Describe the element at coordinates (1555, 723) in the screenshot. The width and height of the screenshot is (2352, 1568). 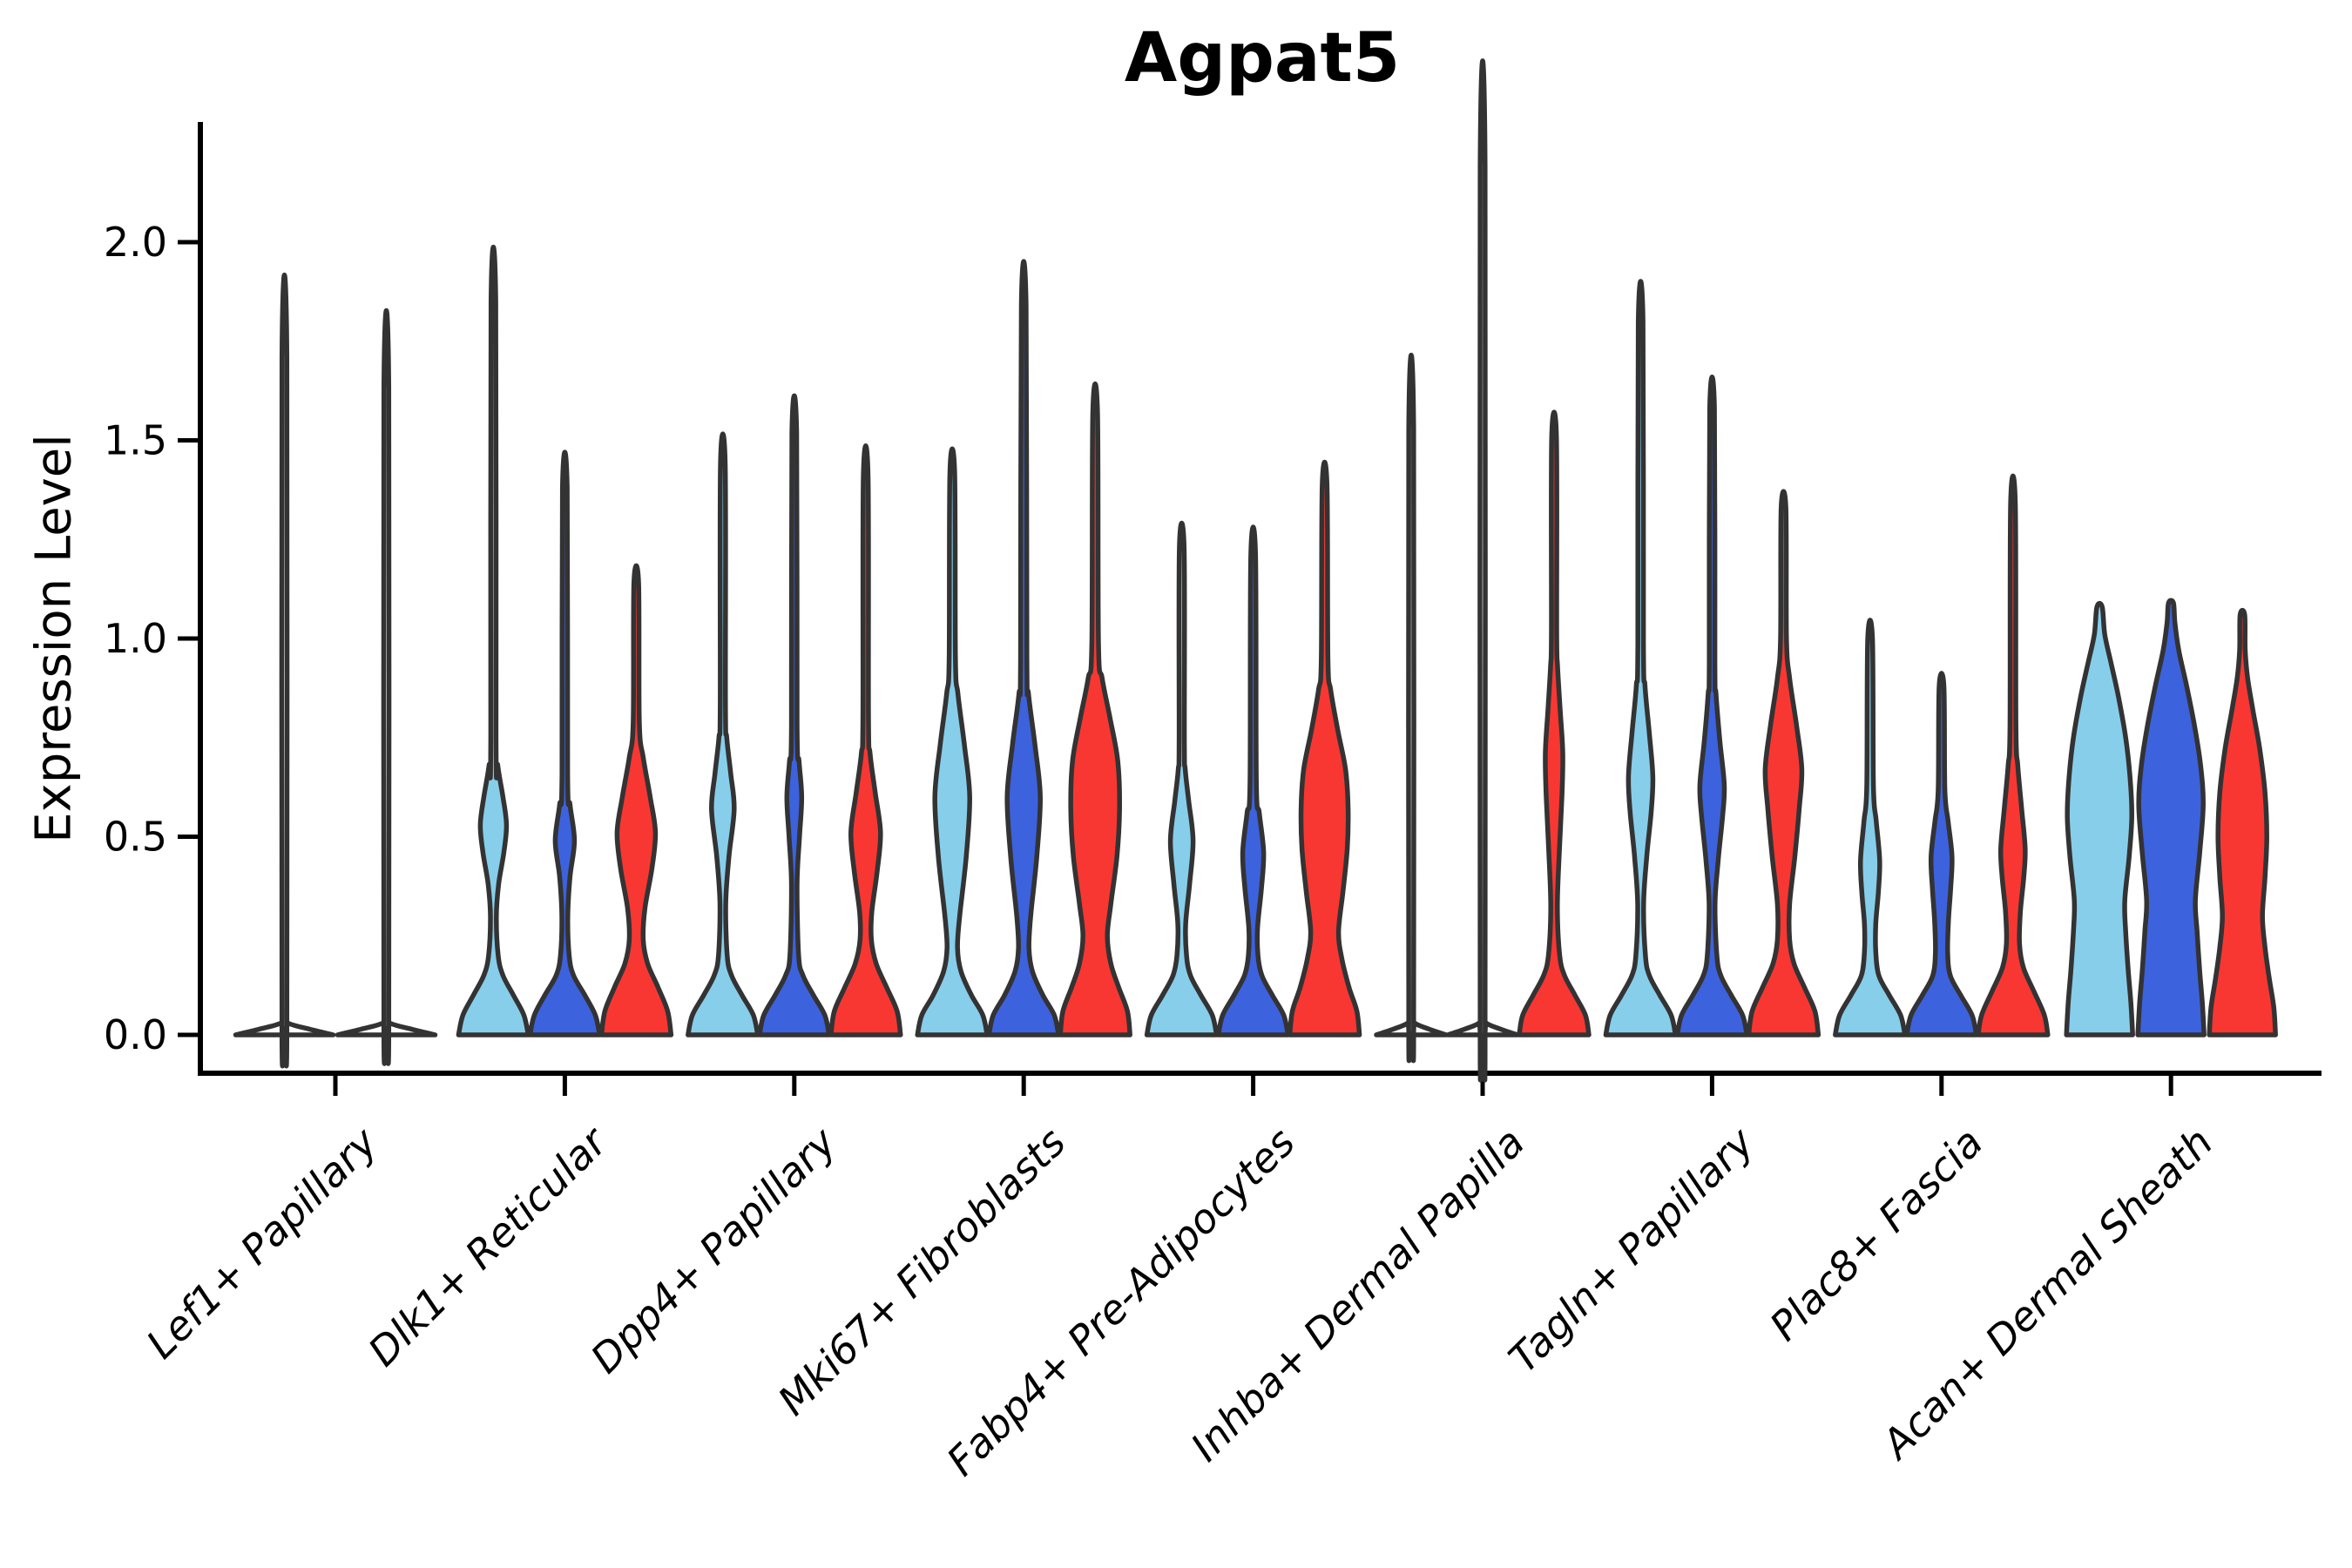
I see `violin-6-3-red` at that location.